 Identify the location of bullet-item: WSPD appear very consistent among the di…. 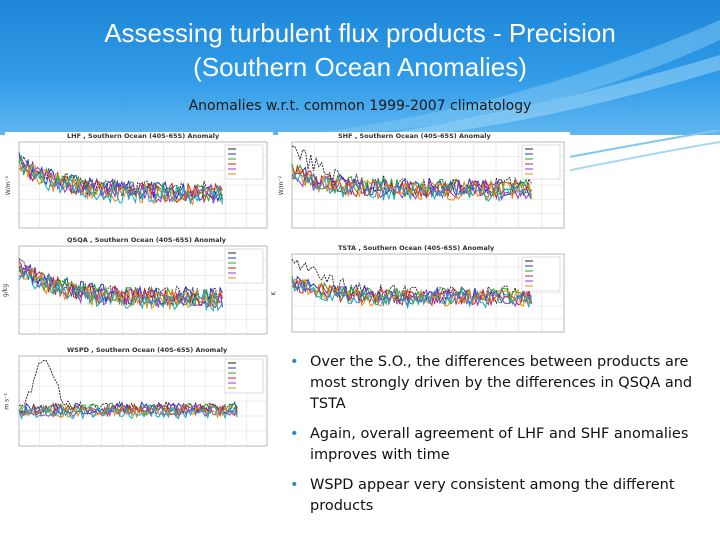
(497, 496).